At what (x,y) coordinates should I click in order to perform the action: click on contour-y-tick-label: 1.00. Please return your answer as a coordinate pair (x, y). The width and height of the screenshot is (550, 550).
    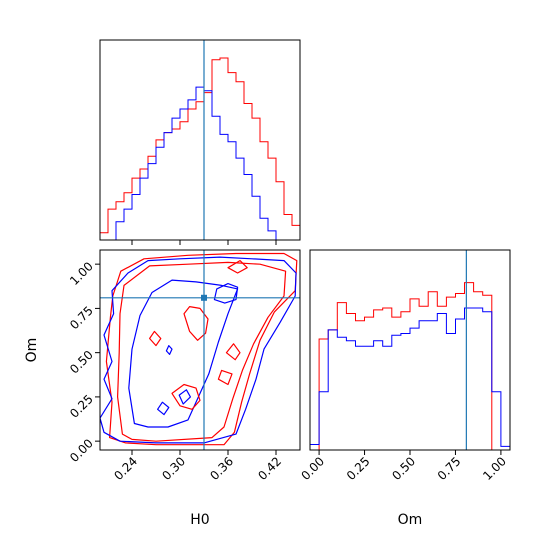
    Looking at the image, I should click on (81, 273).